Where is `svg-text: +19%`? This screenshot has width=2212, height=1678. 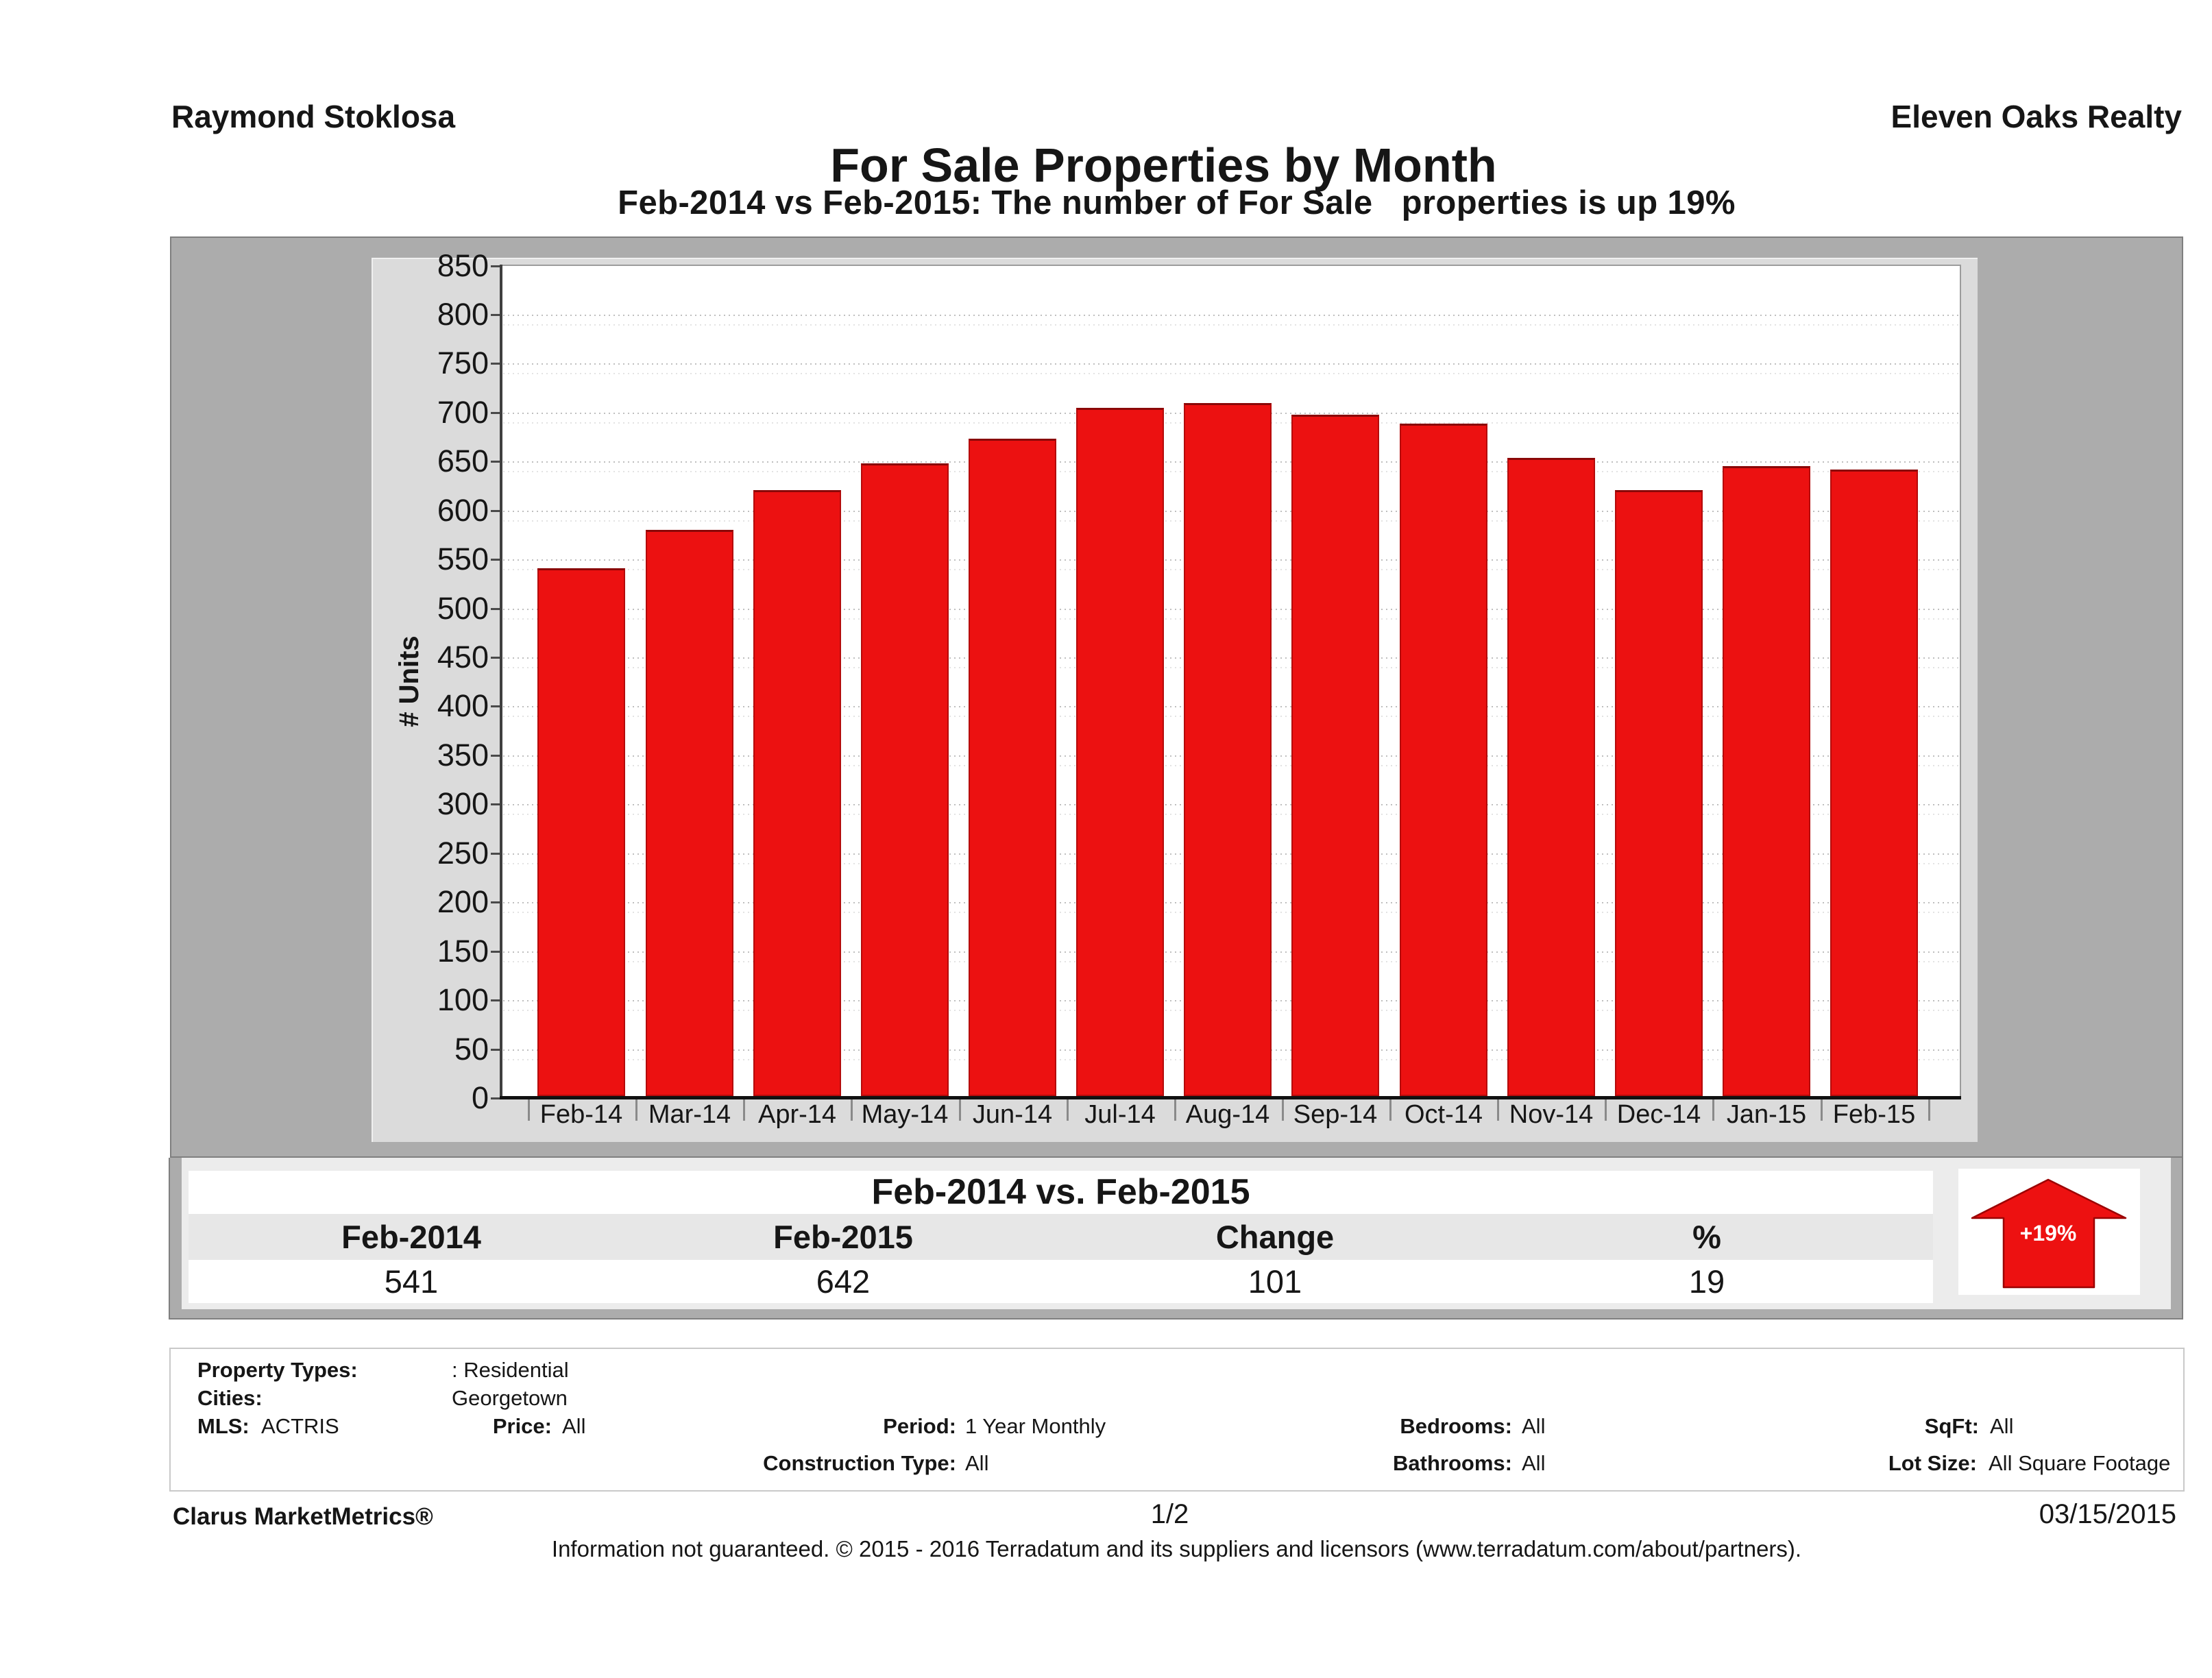
svg-text: +19% is located at coordinates (2048, 1233).